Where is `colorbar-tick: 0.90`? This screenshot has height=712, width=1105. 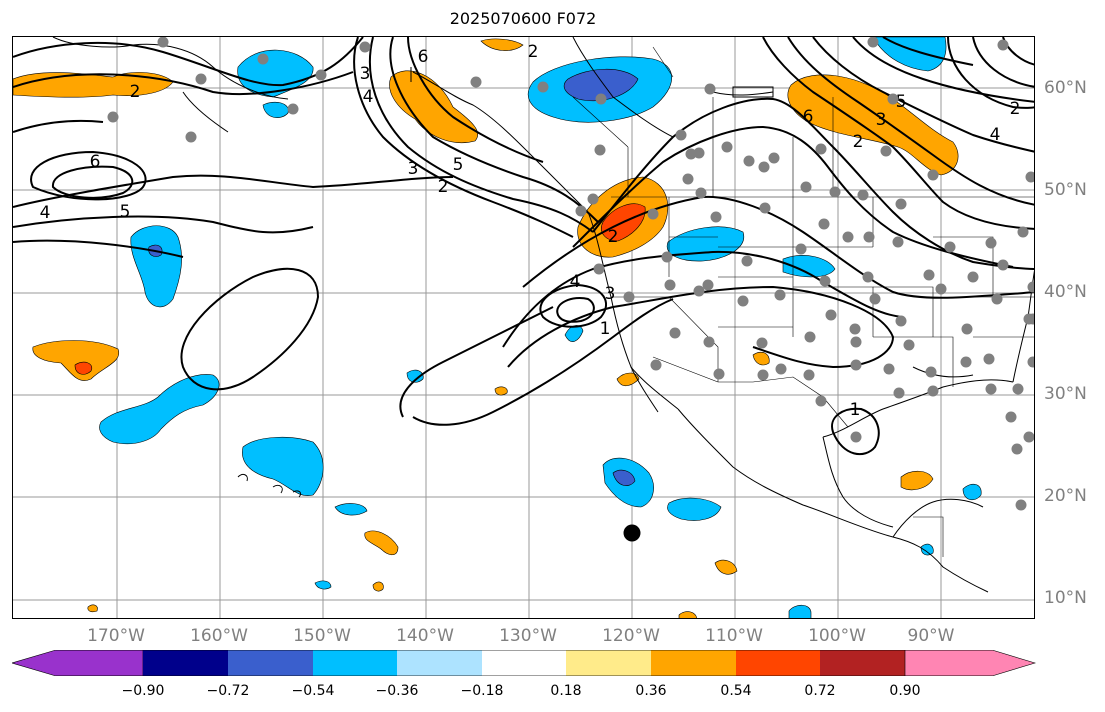
colorbar-tick: 0.90 is located at coordinates (905, 691).